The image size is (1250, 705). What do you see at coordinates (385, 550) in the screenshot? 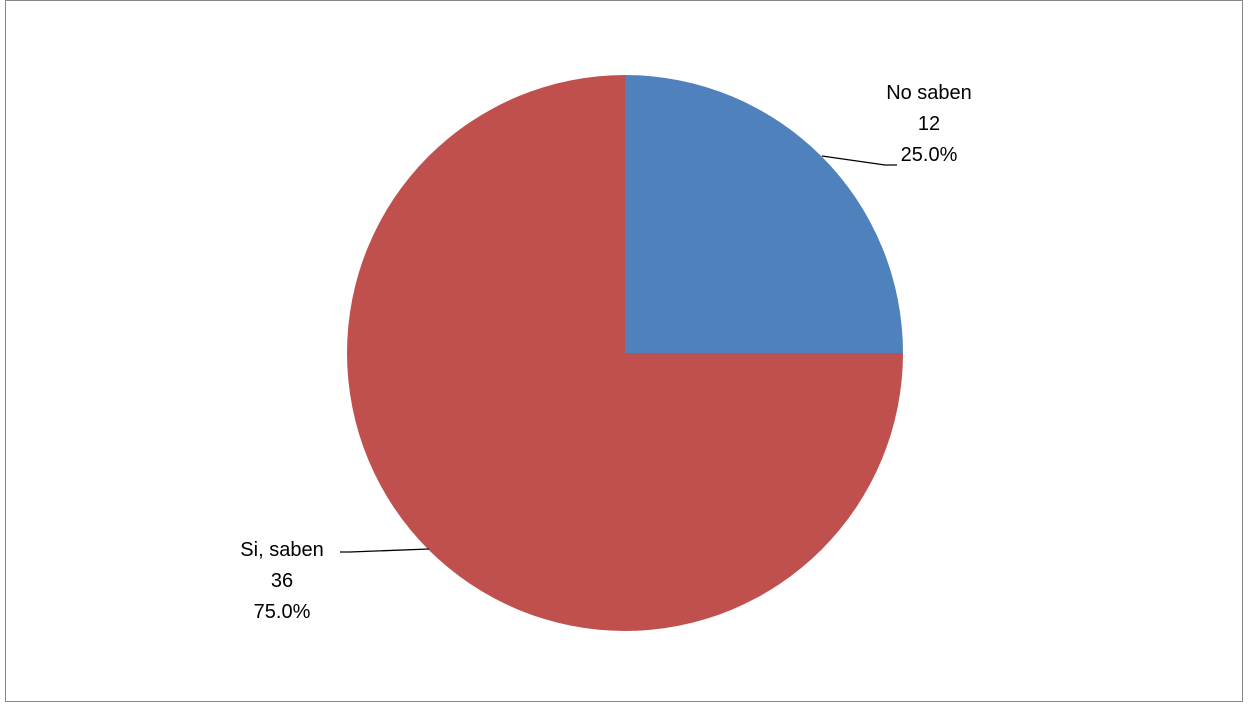
I see `leader-line-si-saben` at bounding box center [385, 550].